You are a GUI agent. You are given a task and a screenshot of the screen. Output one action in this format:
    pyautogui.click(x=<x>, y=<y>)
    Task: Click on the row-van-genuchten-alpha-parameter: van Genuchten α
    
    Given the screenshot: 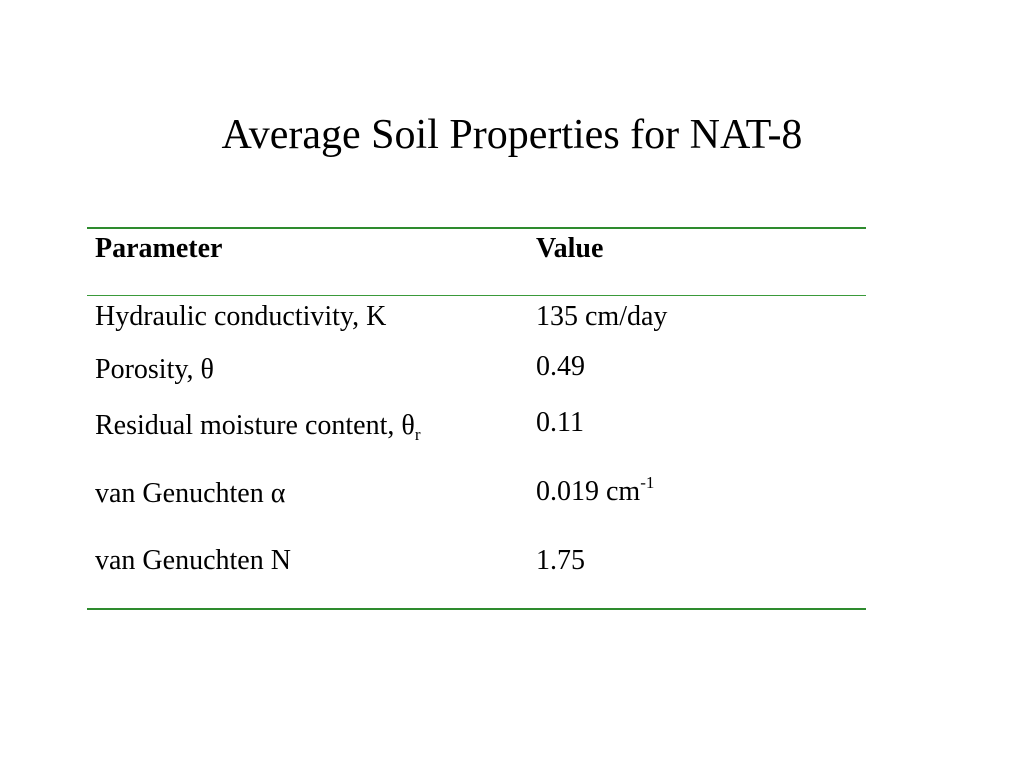 What is the action you would take?
    pyautogui.click(x=190, y=493)
    